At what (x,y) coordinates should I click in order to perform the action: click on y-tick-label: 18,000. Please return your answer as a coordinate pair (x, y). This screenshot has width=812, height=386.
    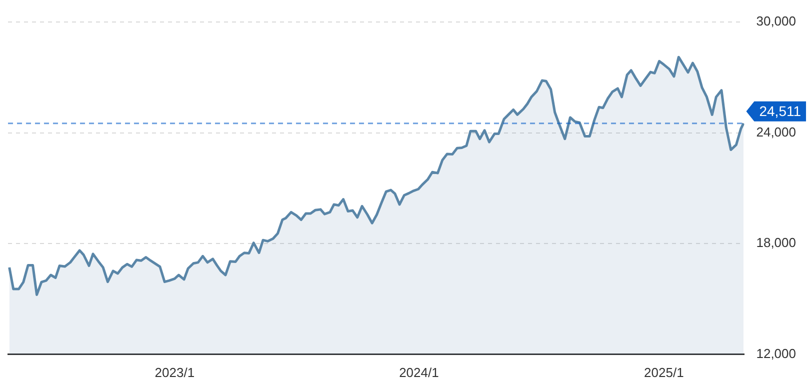
    Looking at the image, I should click on (776, 242).